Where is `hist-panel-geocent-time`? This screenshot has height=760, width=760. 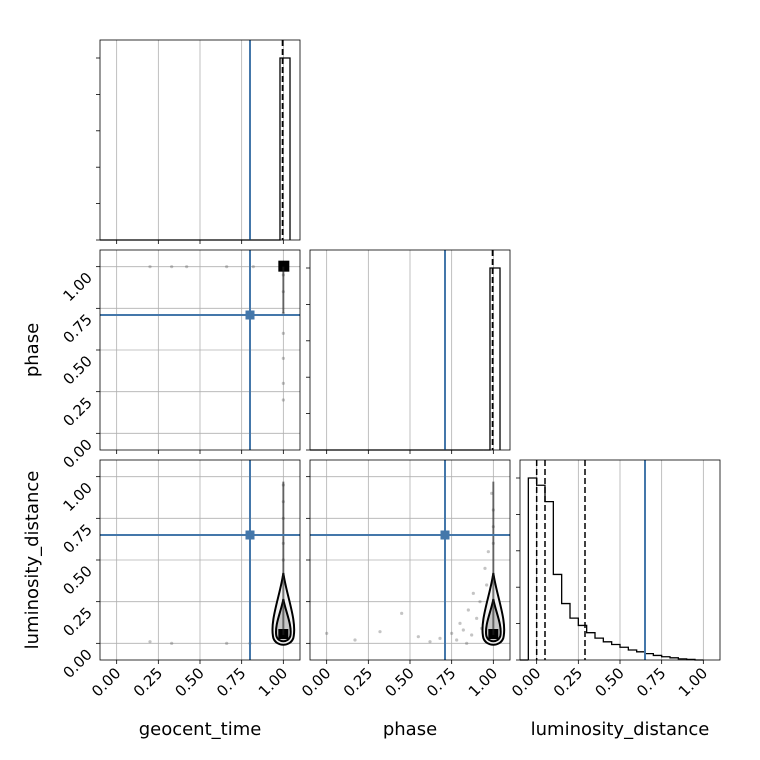
hist-panel-geocent-time is located at coordinates (198, 141).